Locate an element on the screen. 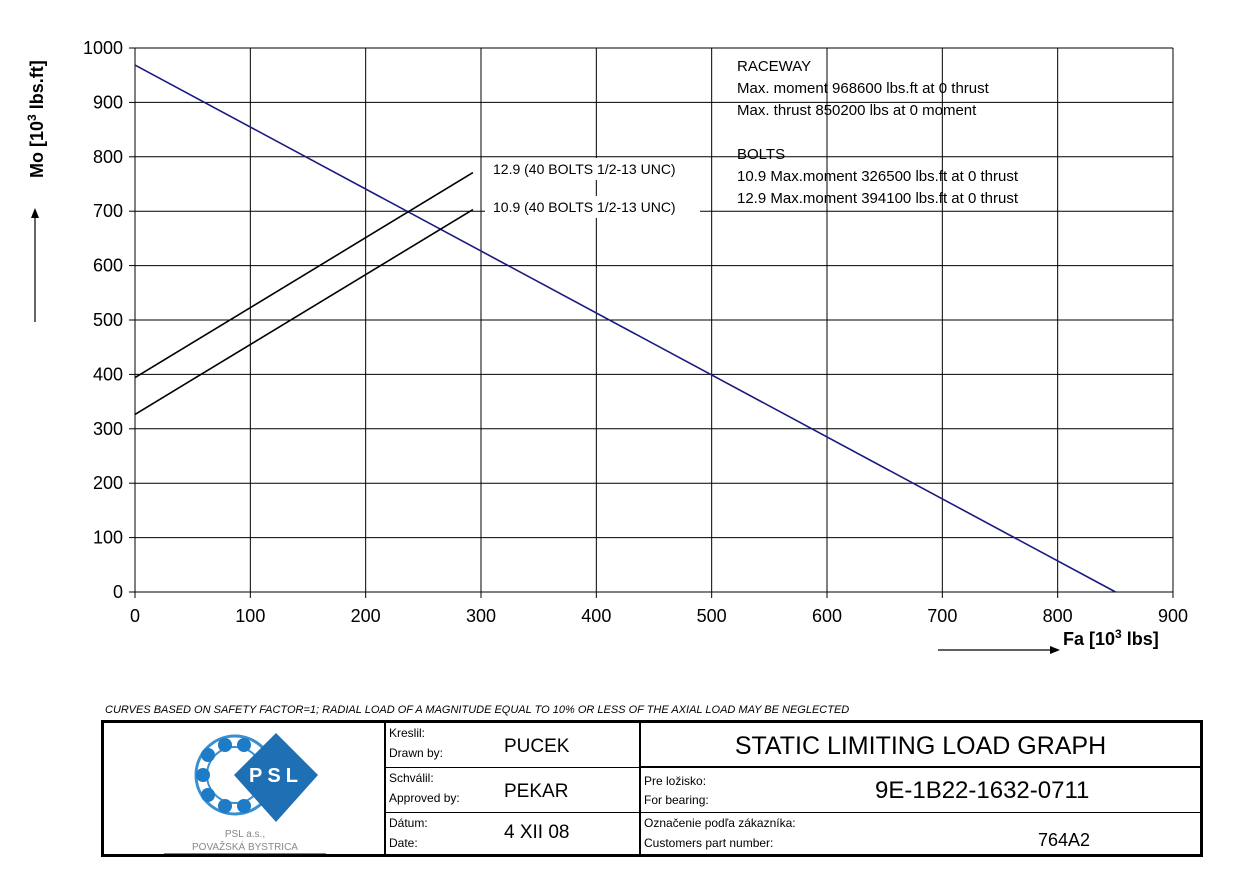  date-cell: Dátum: Date: 4 XII 08 is located at coordinates (513, 833).